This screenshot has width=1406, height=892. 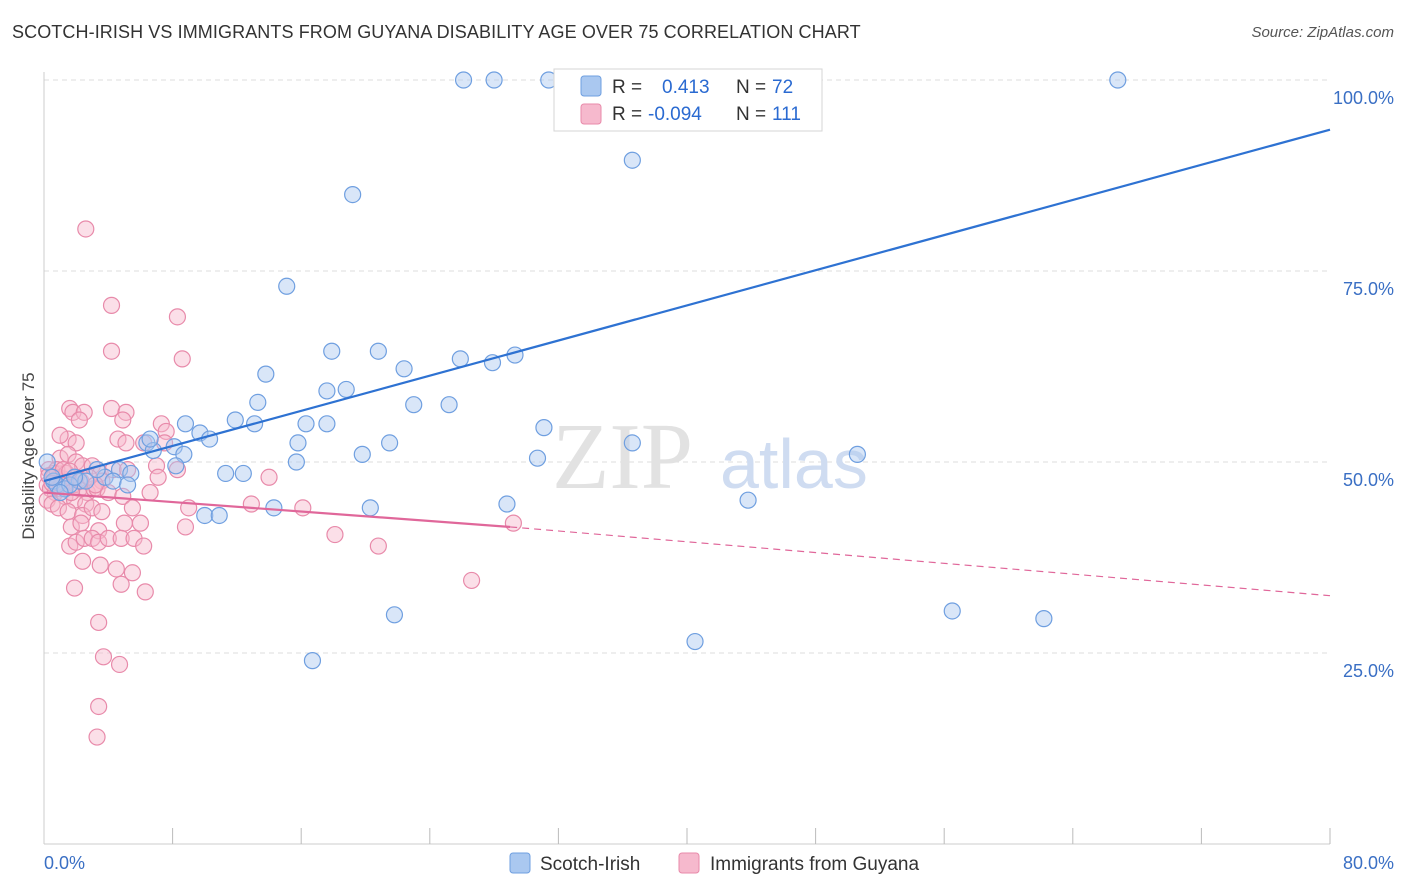 I want to click on legend-item-scotch-irish-swatch, so click(x=520, y=863).